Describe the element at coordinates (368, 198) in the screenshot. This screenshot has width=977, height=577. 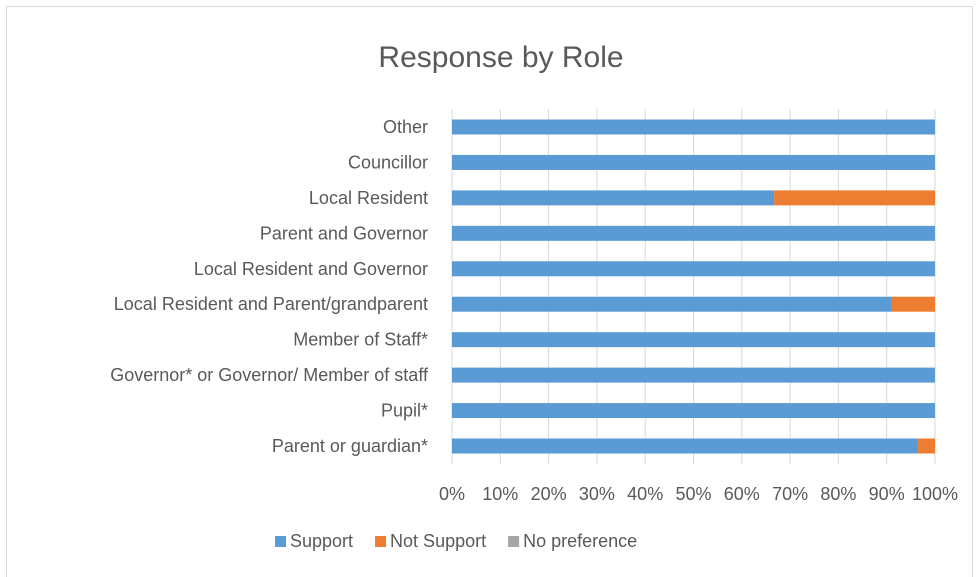
I see `category-label: Local Resident` at that location.